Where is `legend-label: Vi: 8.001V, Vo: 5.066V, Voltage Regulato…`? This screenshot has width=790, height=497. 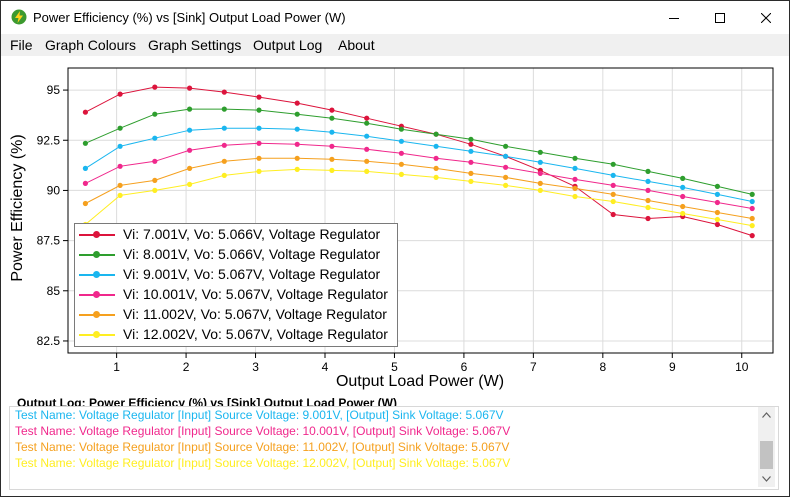
legend-label: Vi: 8.001V, Vo: 5.066V, Voltage Regulato… is located at coordinates (252, 254).